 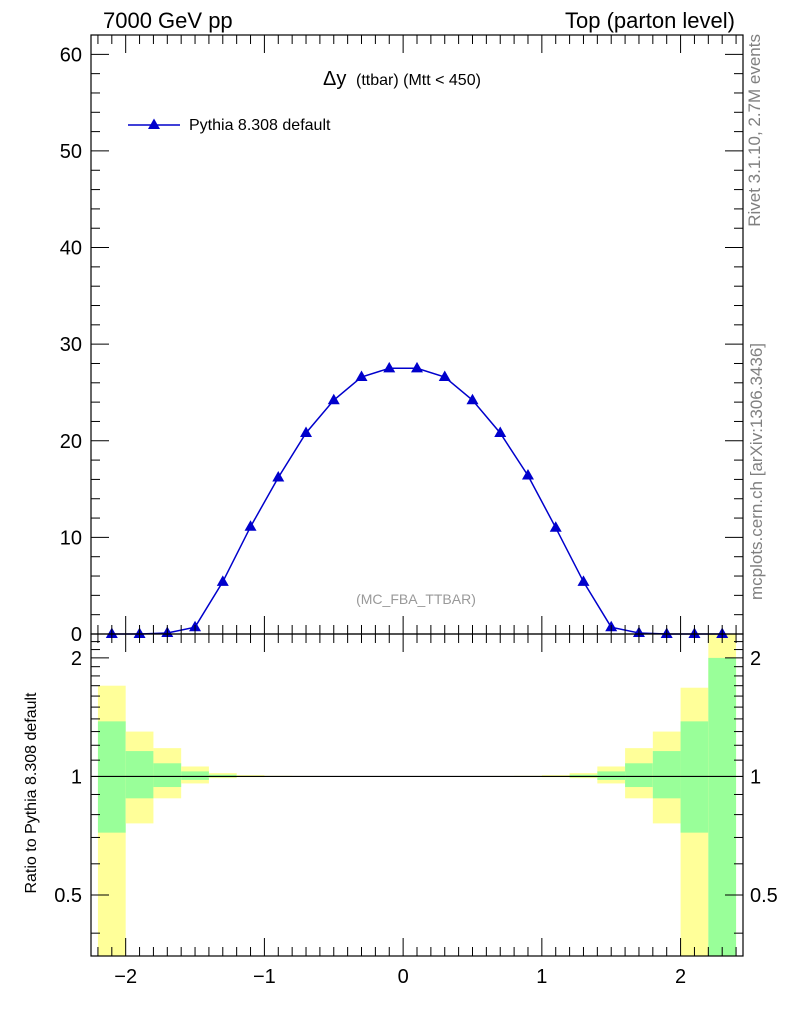 What do you see at coordinates (76, 777) in the screenshot?
I see `ratio-ytick-label: 1` at bounding box center [76, 777].